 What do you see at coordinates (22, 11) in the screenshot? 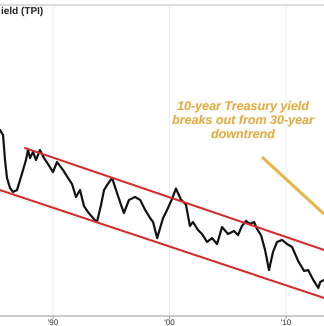
I see `chart-title: ield (TPI)` at bounding box center [22, 11].